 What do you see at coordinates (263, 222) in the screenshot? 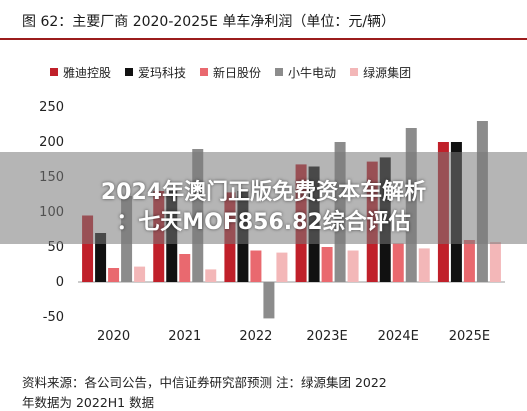
I see `watermark-line-2: ：七天MOF856.82综合评估` at bounding box center [263, 222].